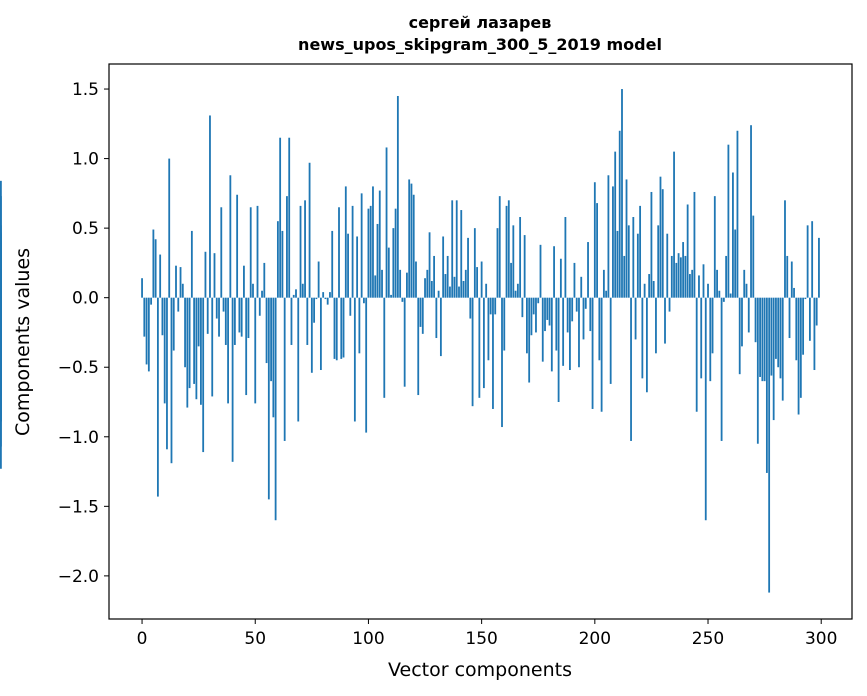 The height and width of the screenshot is (696, 867). I want to click on y-axis-label: Components values, so click(23, 342).